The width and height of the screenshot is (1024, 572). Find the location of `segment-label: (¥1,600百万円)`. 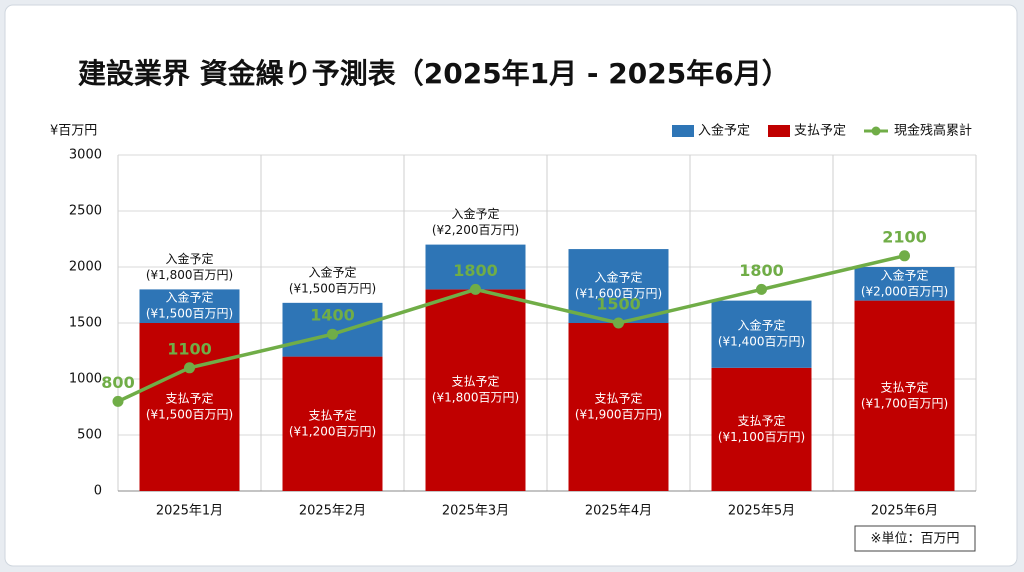

segment-label: (¥1,600百万円) is located at coordinates (618, 294).